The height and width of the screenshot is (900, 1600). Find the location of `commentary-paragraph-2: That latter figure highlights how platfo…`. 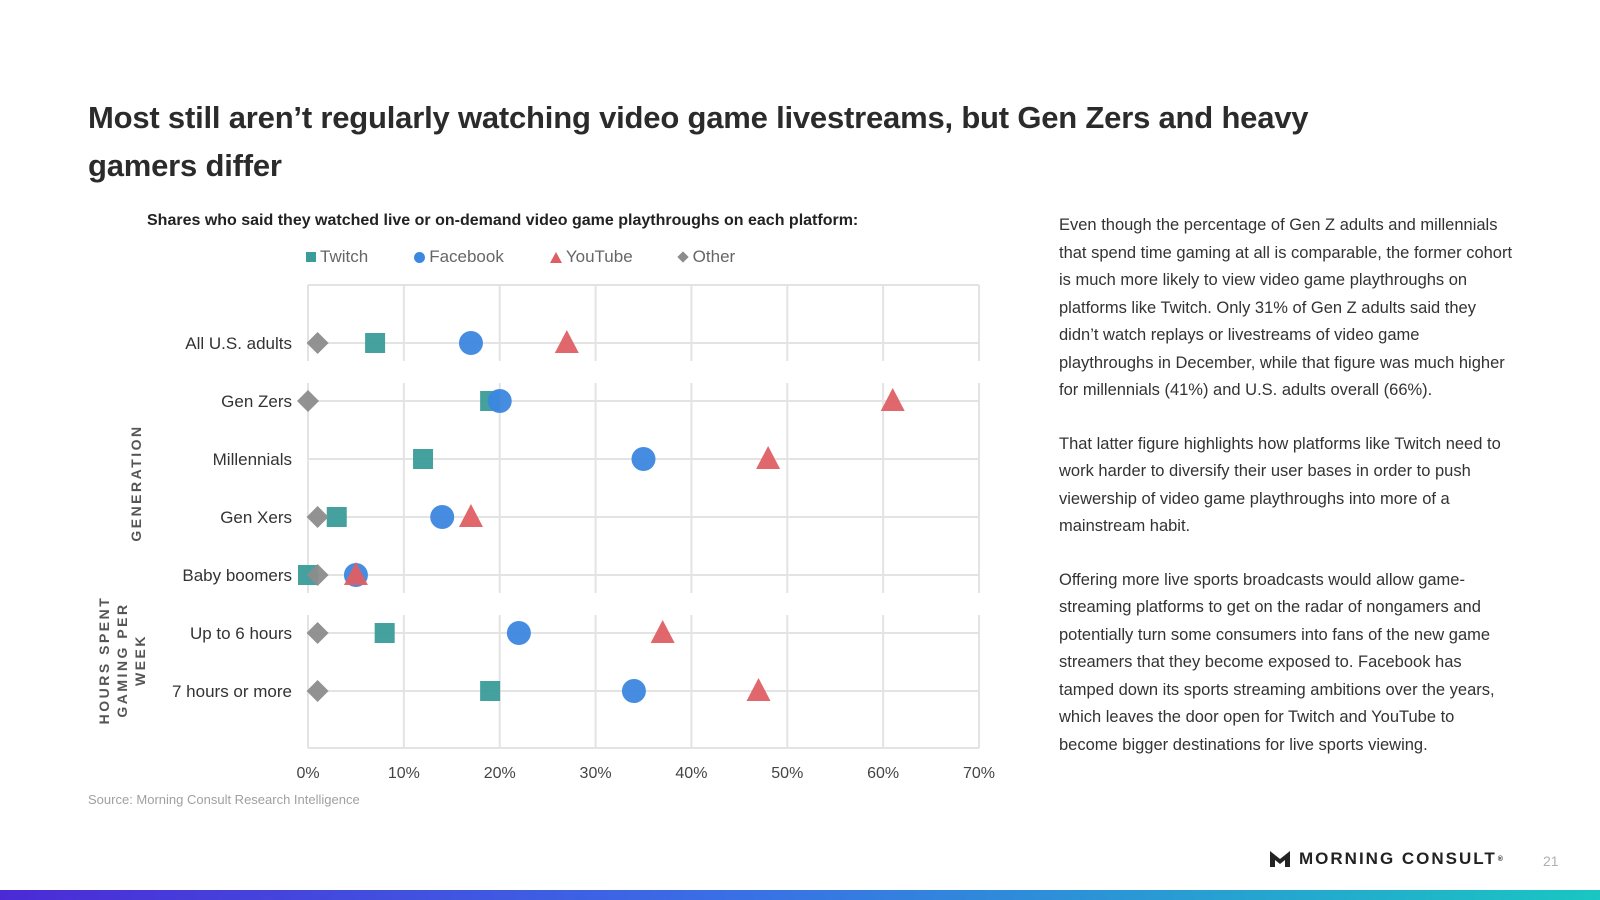

commentary-paragraph-2: That latter figure highlights how platfo… is located at coordinates (1280, 485).